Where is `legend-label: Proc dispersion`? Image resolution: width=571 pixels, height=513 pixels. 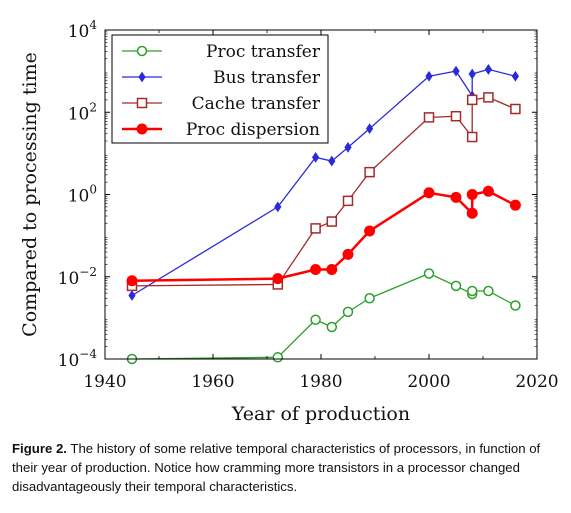
legend-label: Proc dispersion is located at coordinates (253, 130).